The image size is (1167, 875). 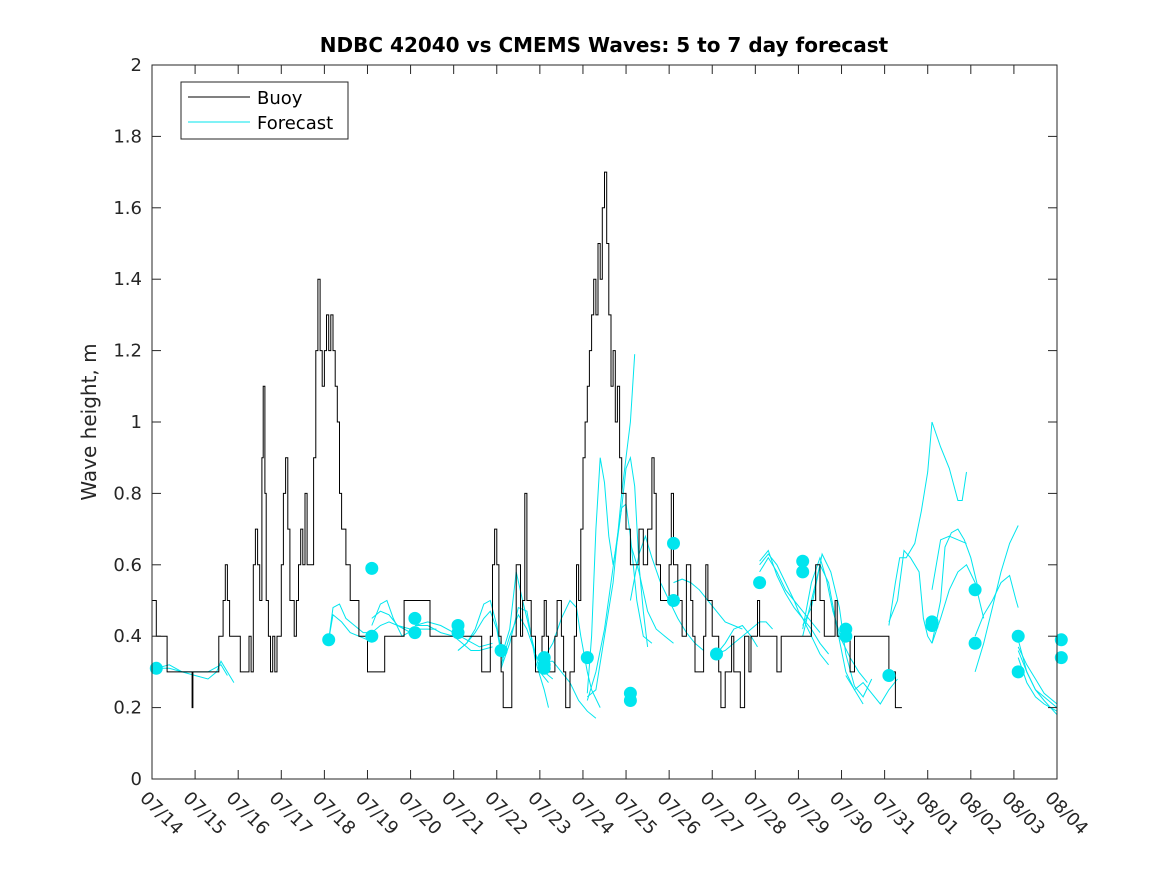 I want to click on y-tick-label: 0.4, so click(x=127, y=636).